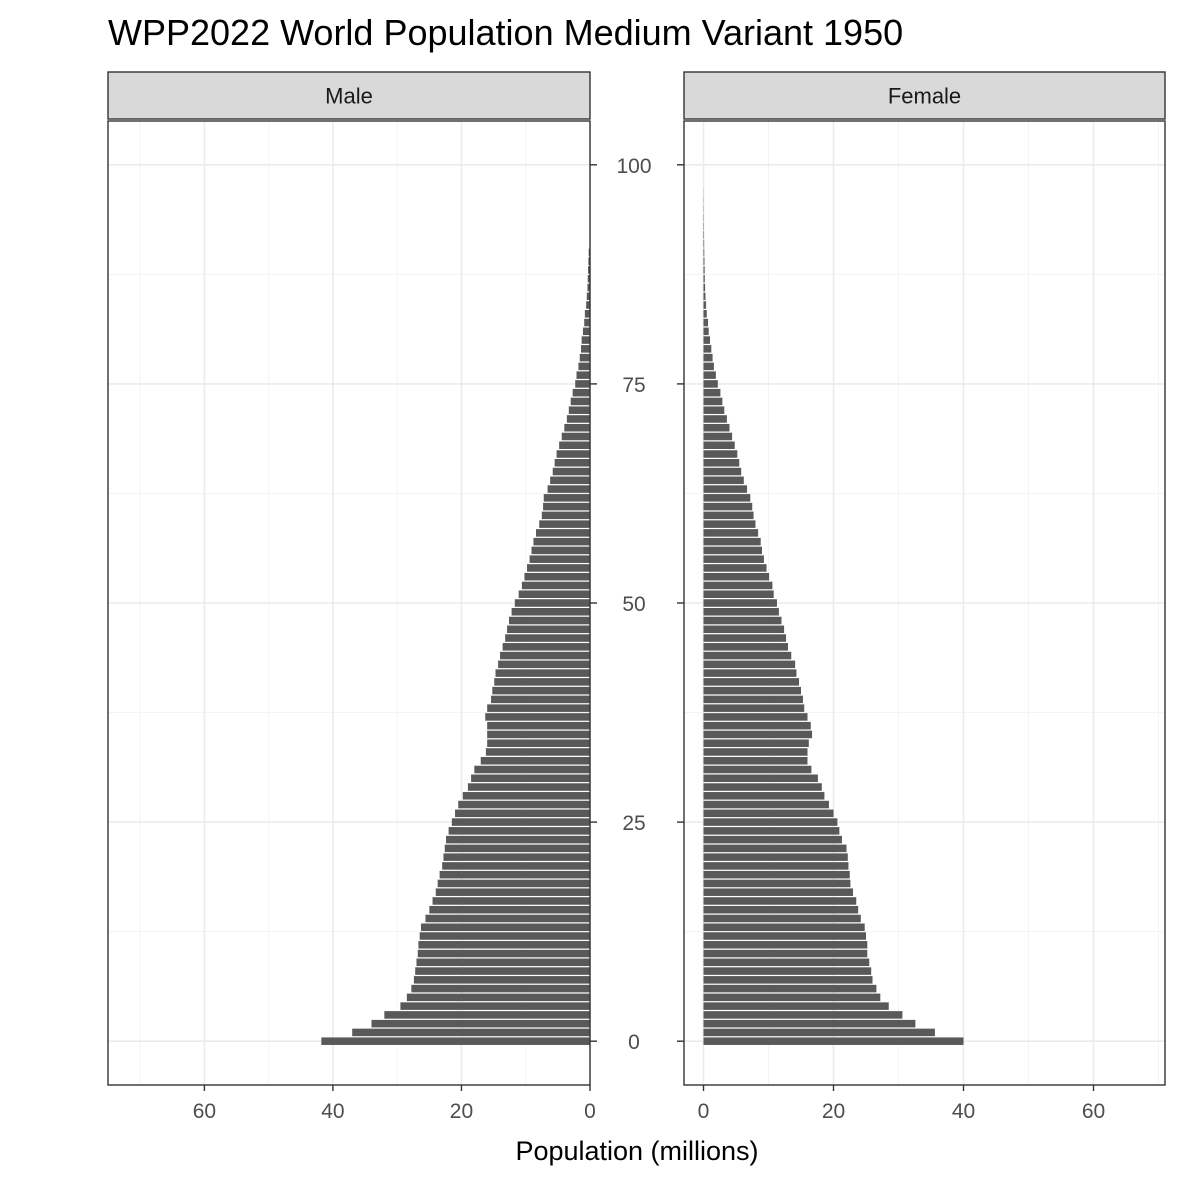 Image resolution: width=1181 pixels, height=1186 pixels. I want to click on x-tick-label-female: 20, so click(833, 1111).